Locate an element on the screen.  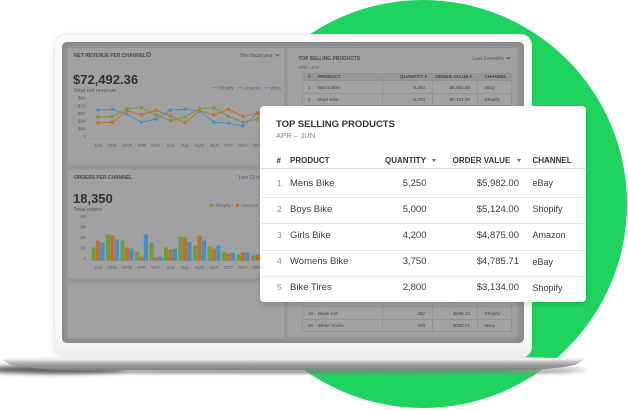
svg-text: 4K is located at coordinates (83, 216).